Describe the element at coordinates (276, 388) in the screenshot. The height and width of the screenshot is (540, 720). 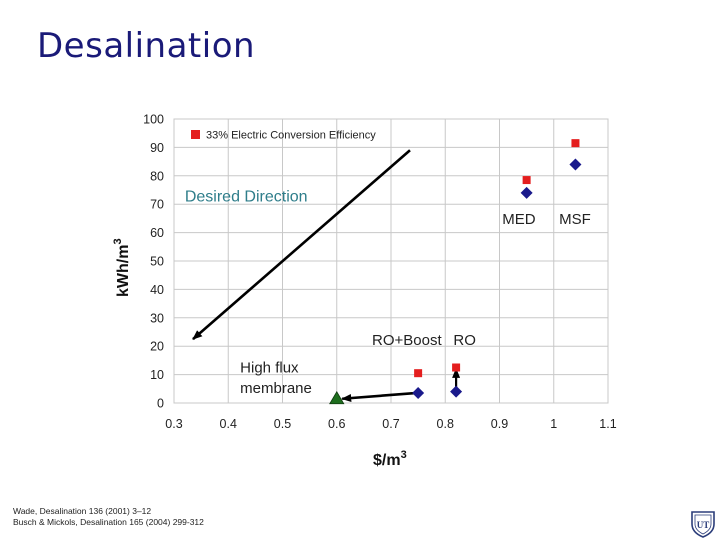
I see `annotation-hf2: membrane` at that location.